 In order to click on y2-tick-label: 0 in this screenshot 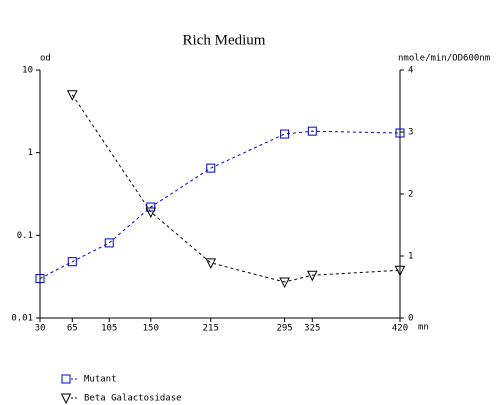, I will do `click(410, 319)`.